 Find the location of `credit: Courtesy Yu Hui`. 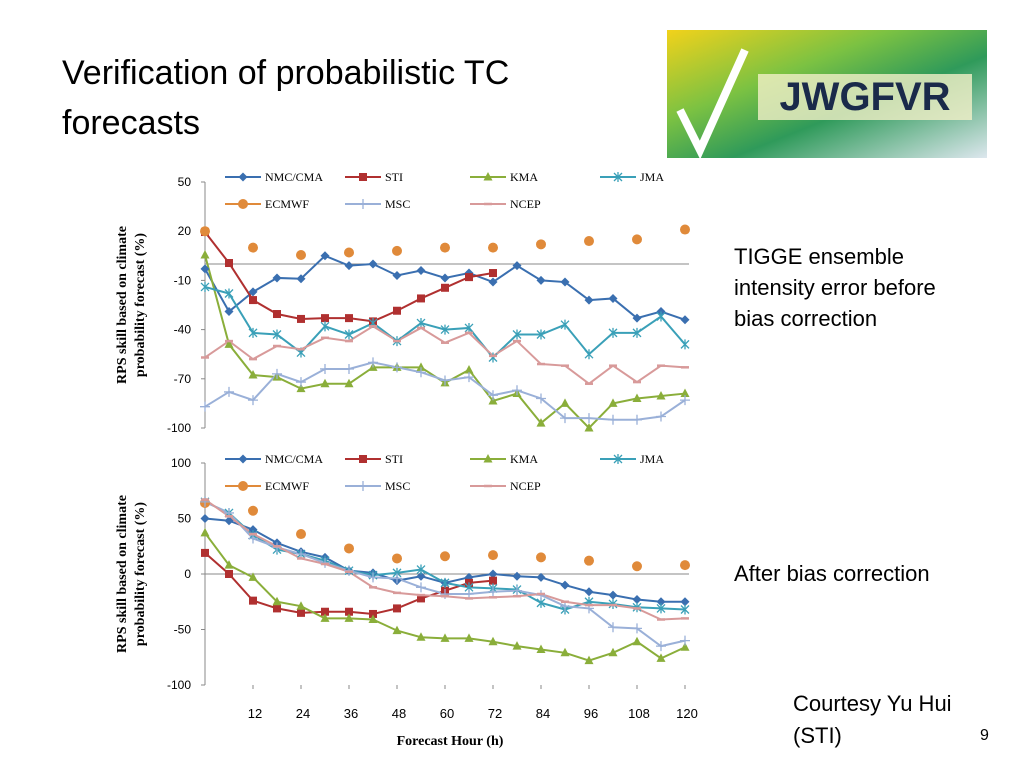

credit: Courtesy Yu Hui is located at coordinates (872, 703).